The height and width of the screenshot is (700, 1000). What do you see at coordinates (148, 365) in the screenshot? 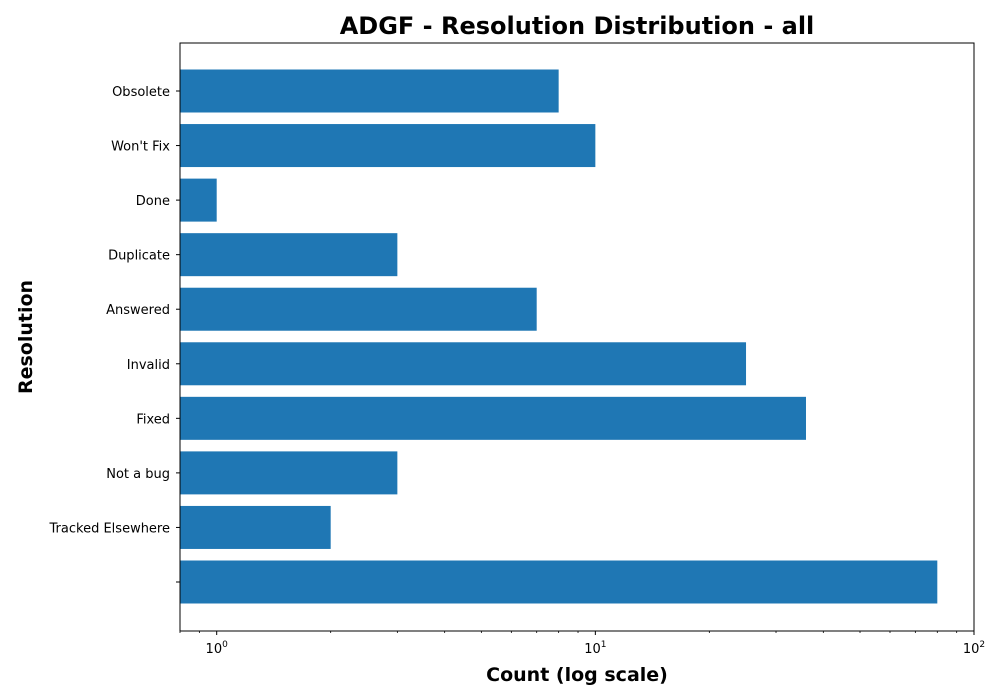
I see `y-tick-label: Invalid` at bounding box center [148, 365].